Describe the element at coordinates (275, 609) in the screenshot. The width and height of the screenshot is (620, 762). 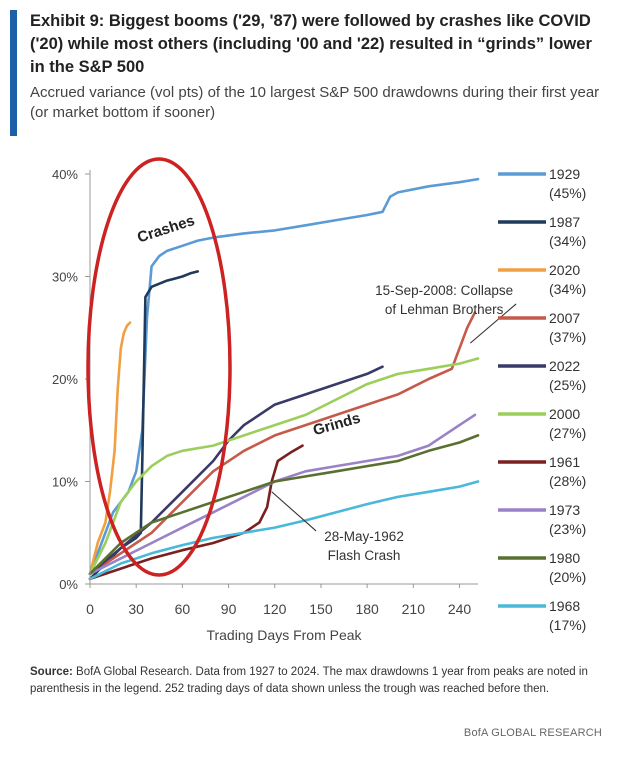
I see `x-tick-label: 120` at that location.